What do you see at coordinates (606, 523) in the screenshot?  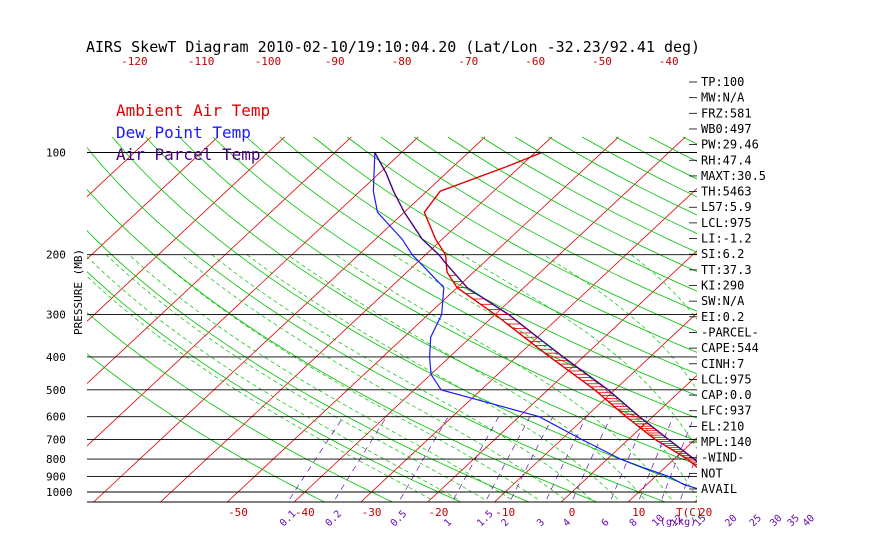 I see `mixing-ratio-label: 6` at bounding box center [606, 523].